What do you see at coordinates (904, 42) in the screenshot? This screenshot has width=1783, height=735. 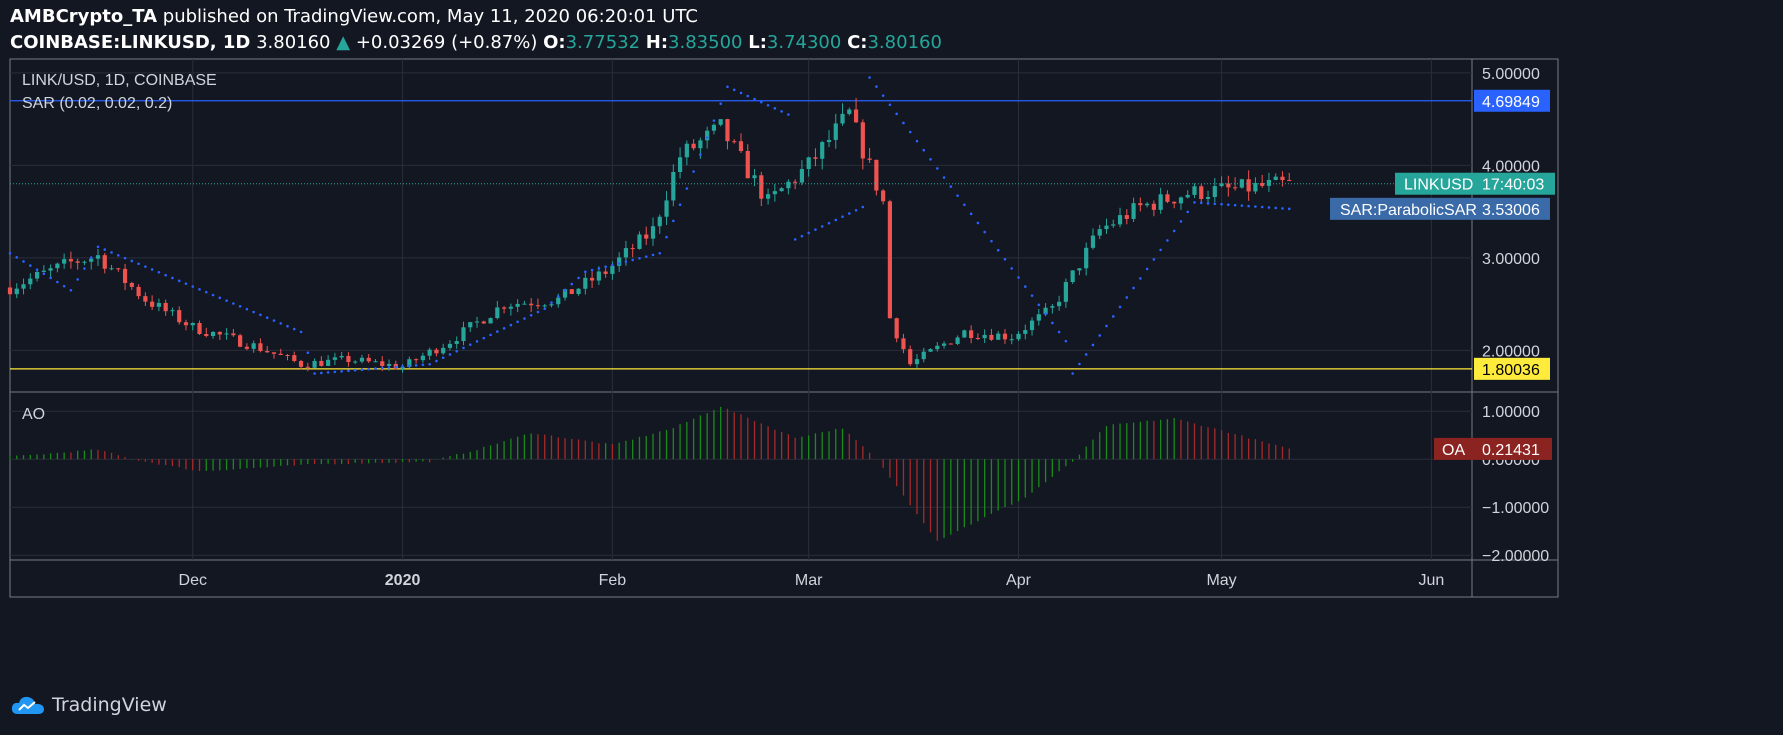 I see `close-value: 3.80160` at bounding box center [904, 42].